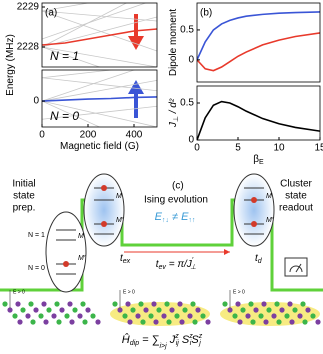 The width and height of the screenshot is (323, 354). I want to click on hamiltonian: Ĥdip = ∑i>j Jz ij Sz iSz j, so click(162, 341).